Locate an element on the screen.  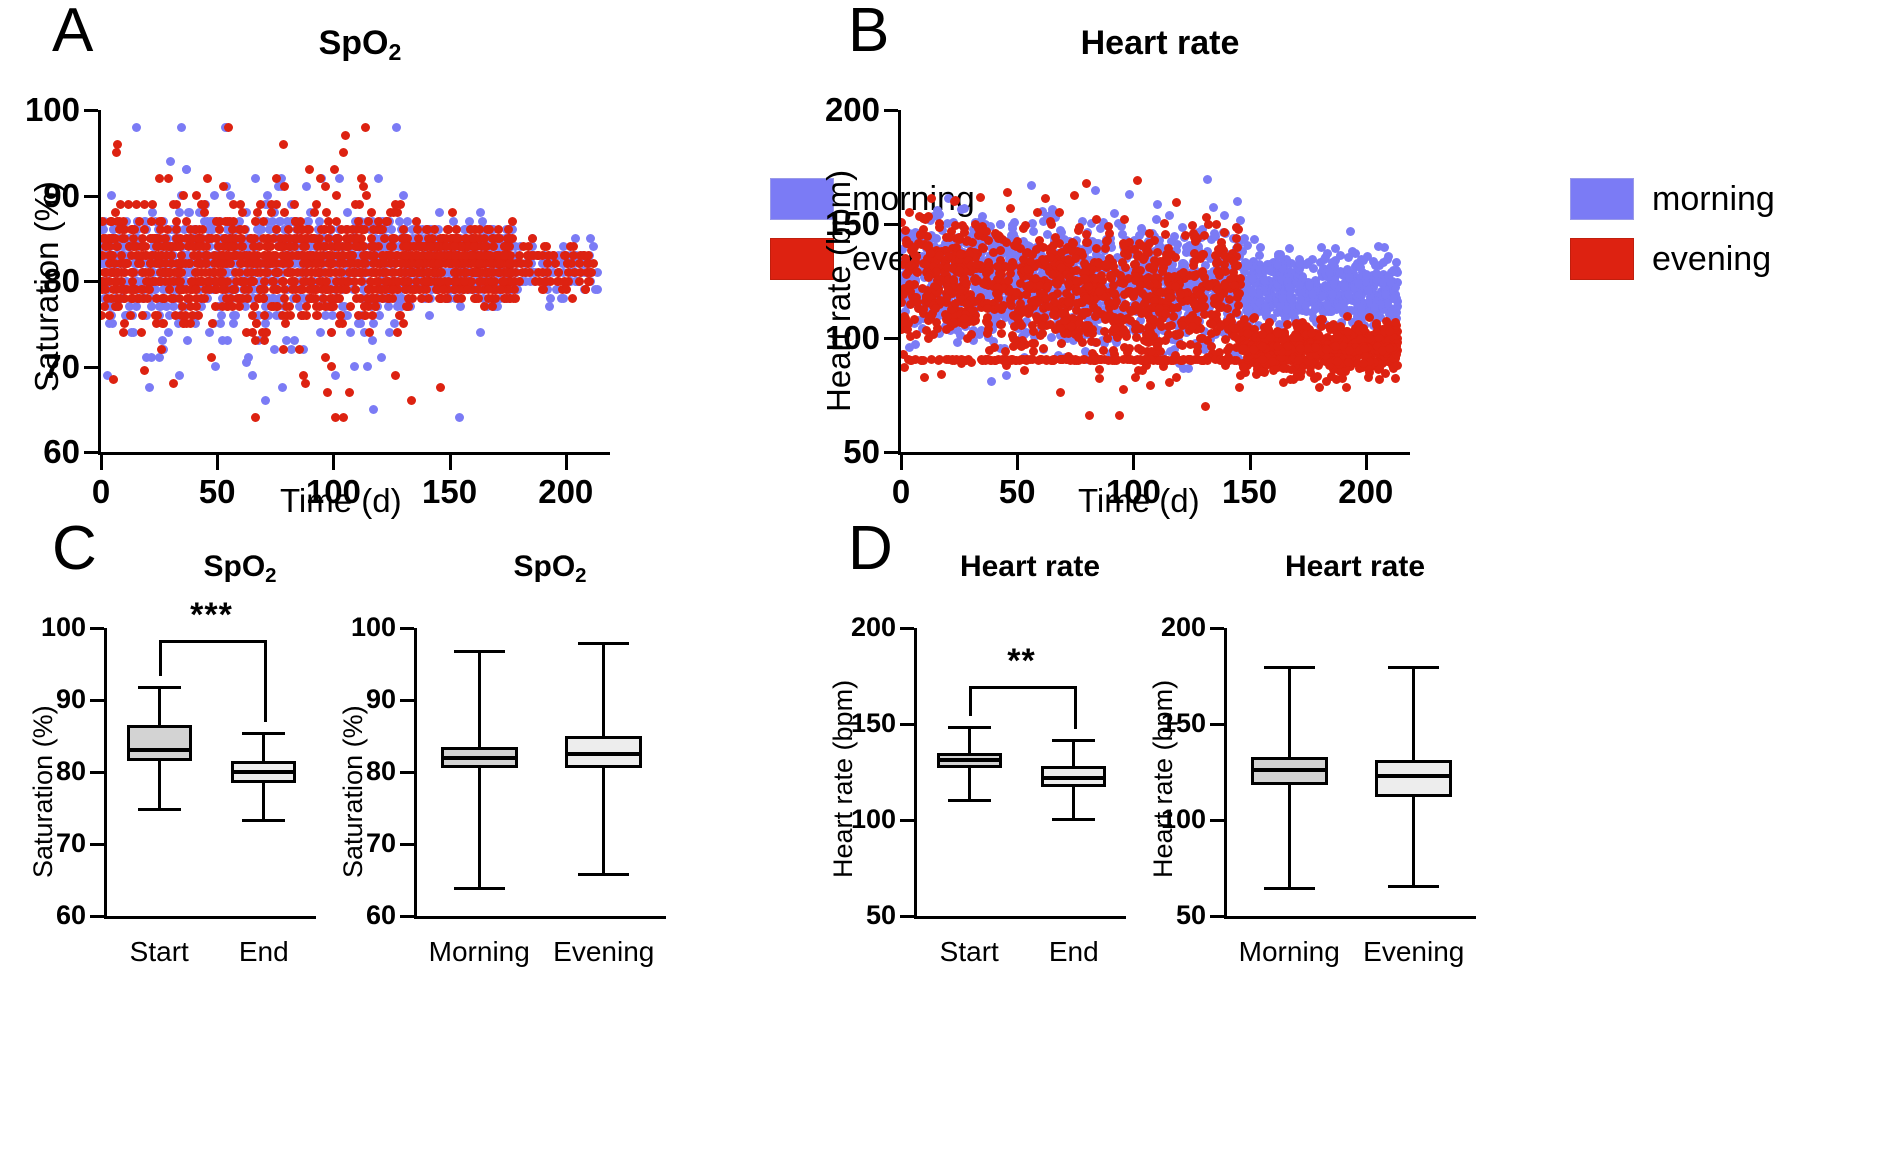
panel-a-x-axis is located at coordinates (354, 453).